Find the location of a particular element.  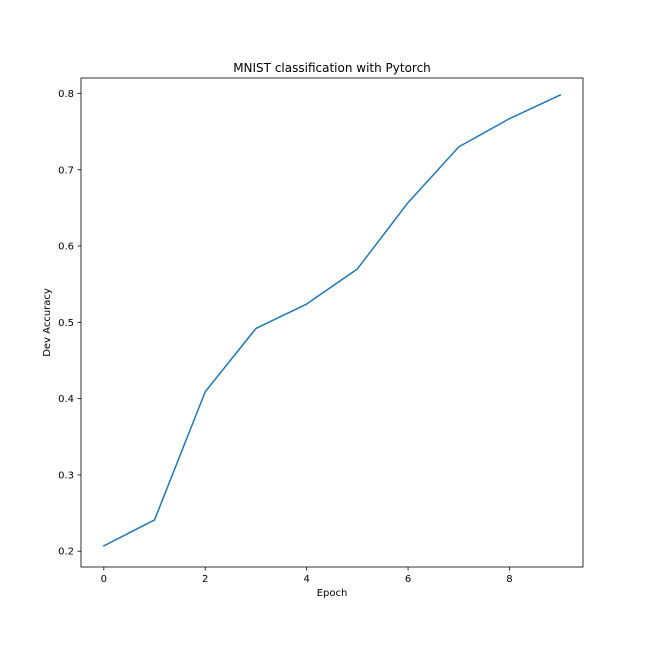

x-tick-label: 2 is located at coordinates (205, 579).